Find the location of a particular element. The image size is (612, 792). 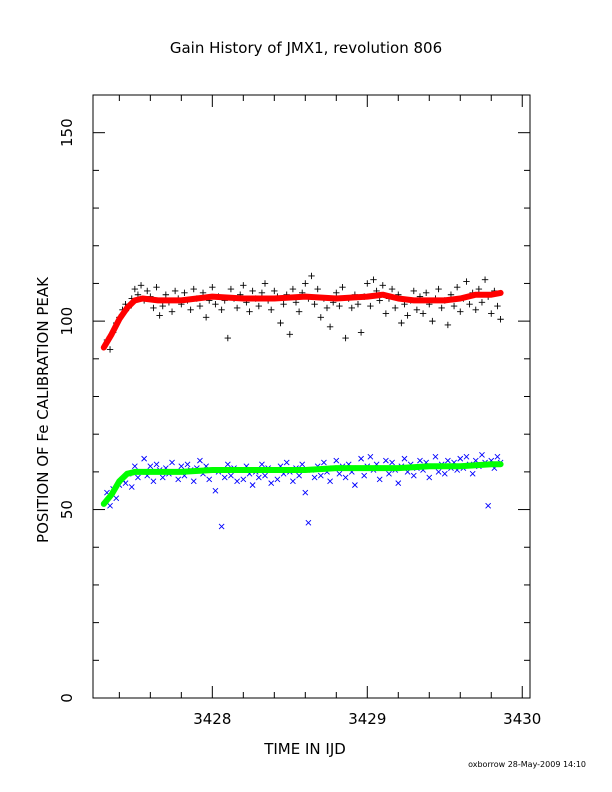

y-tick-label: 0 is located at coordinates (67, 698).